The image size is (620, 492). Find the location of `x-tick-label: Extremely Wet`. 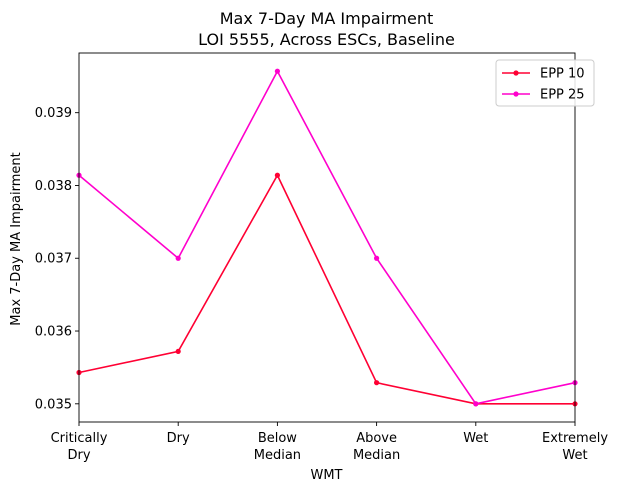

x-tick-label: Extremely Wet is located at coordinates (575, 447).